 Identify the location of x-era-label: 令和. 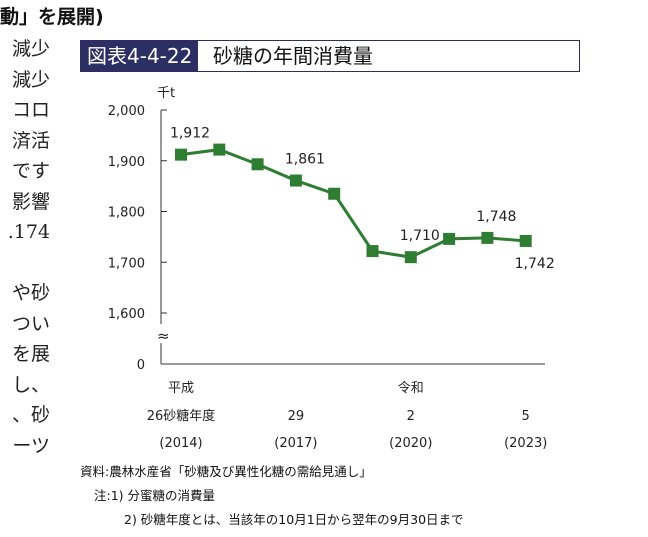
(411, 388).